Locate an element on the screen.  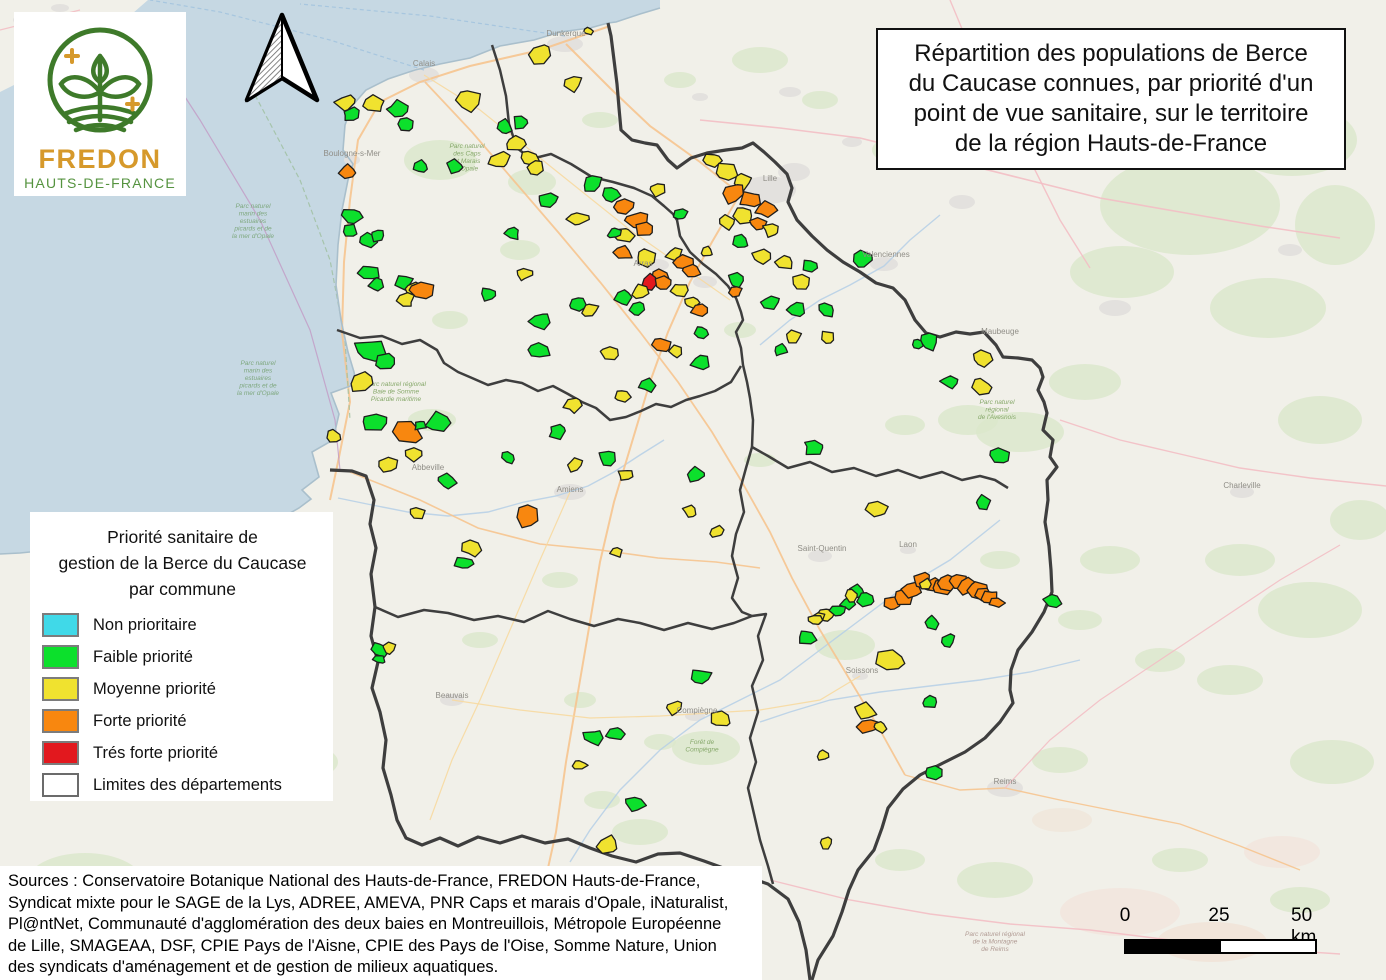
legend-title-line: gestion de la Berce du Caucase is located at coordinates (182, 563).